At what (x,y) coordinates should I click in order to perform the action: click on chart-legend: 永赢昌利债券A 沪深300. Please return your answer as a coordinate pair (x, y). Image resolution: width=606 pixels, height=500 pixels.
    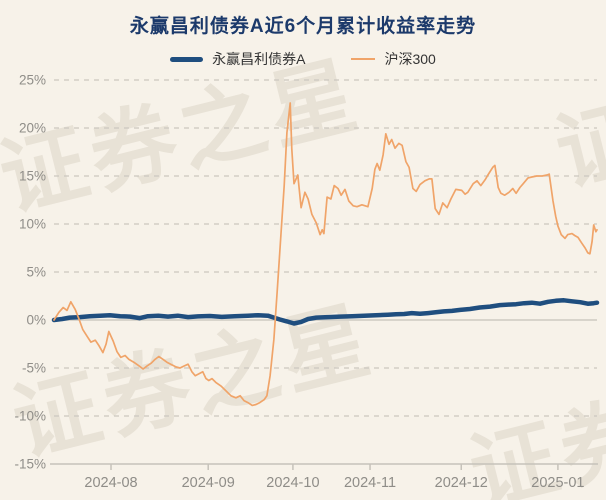
    Looking at the image, I should click on (303, 59).